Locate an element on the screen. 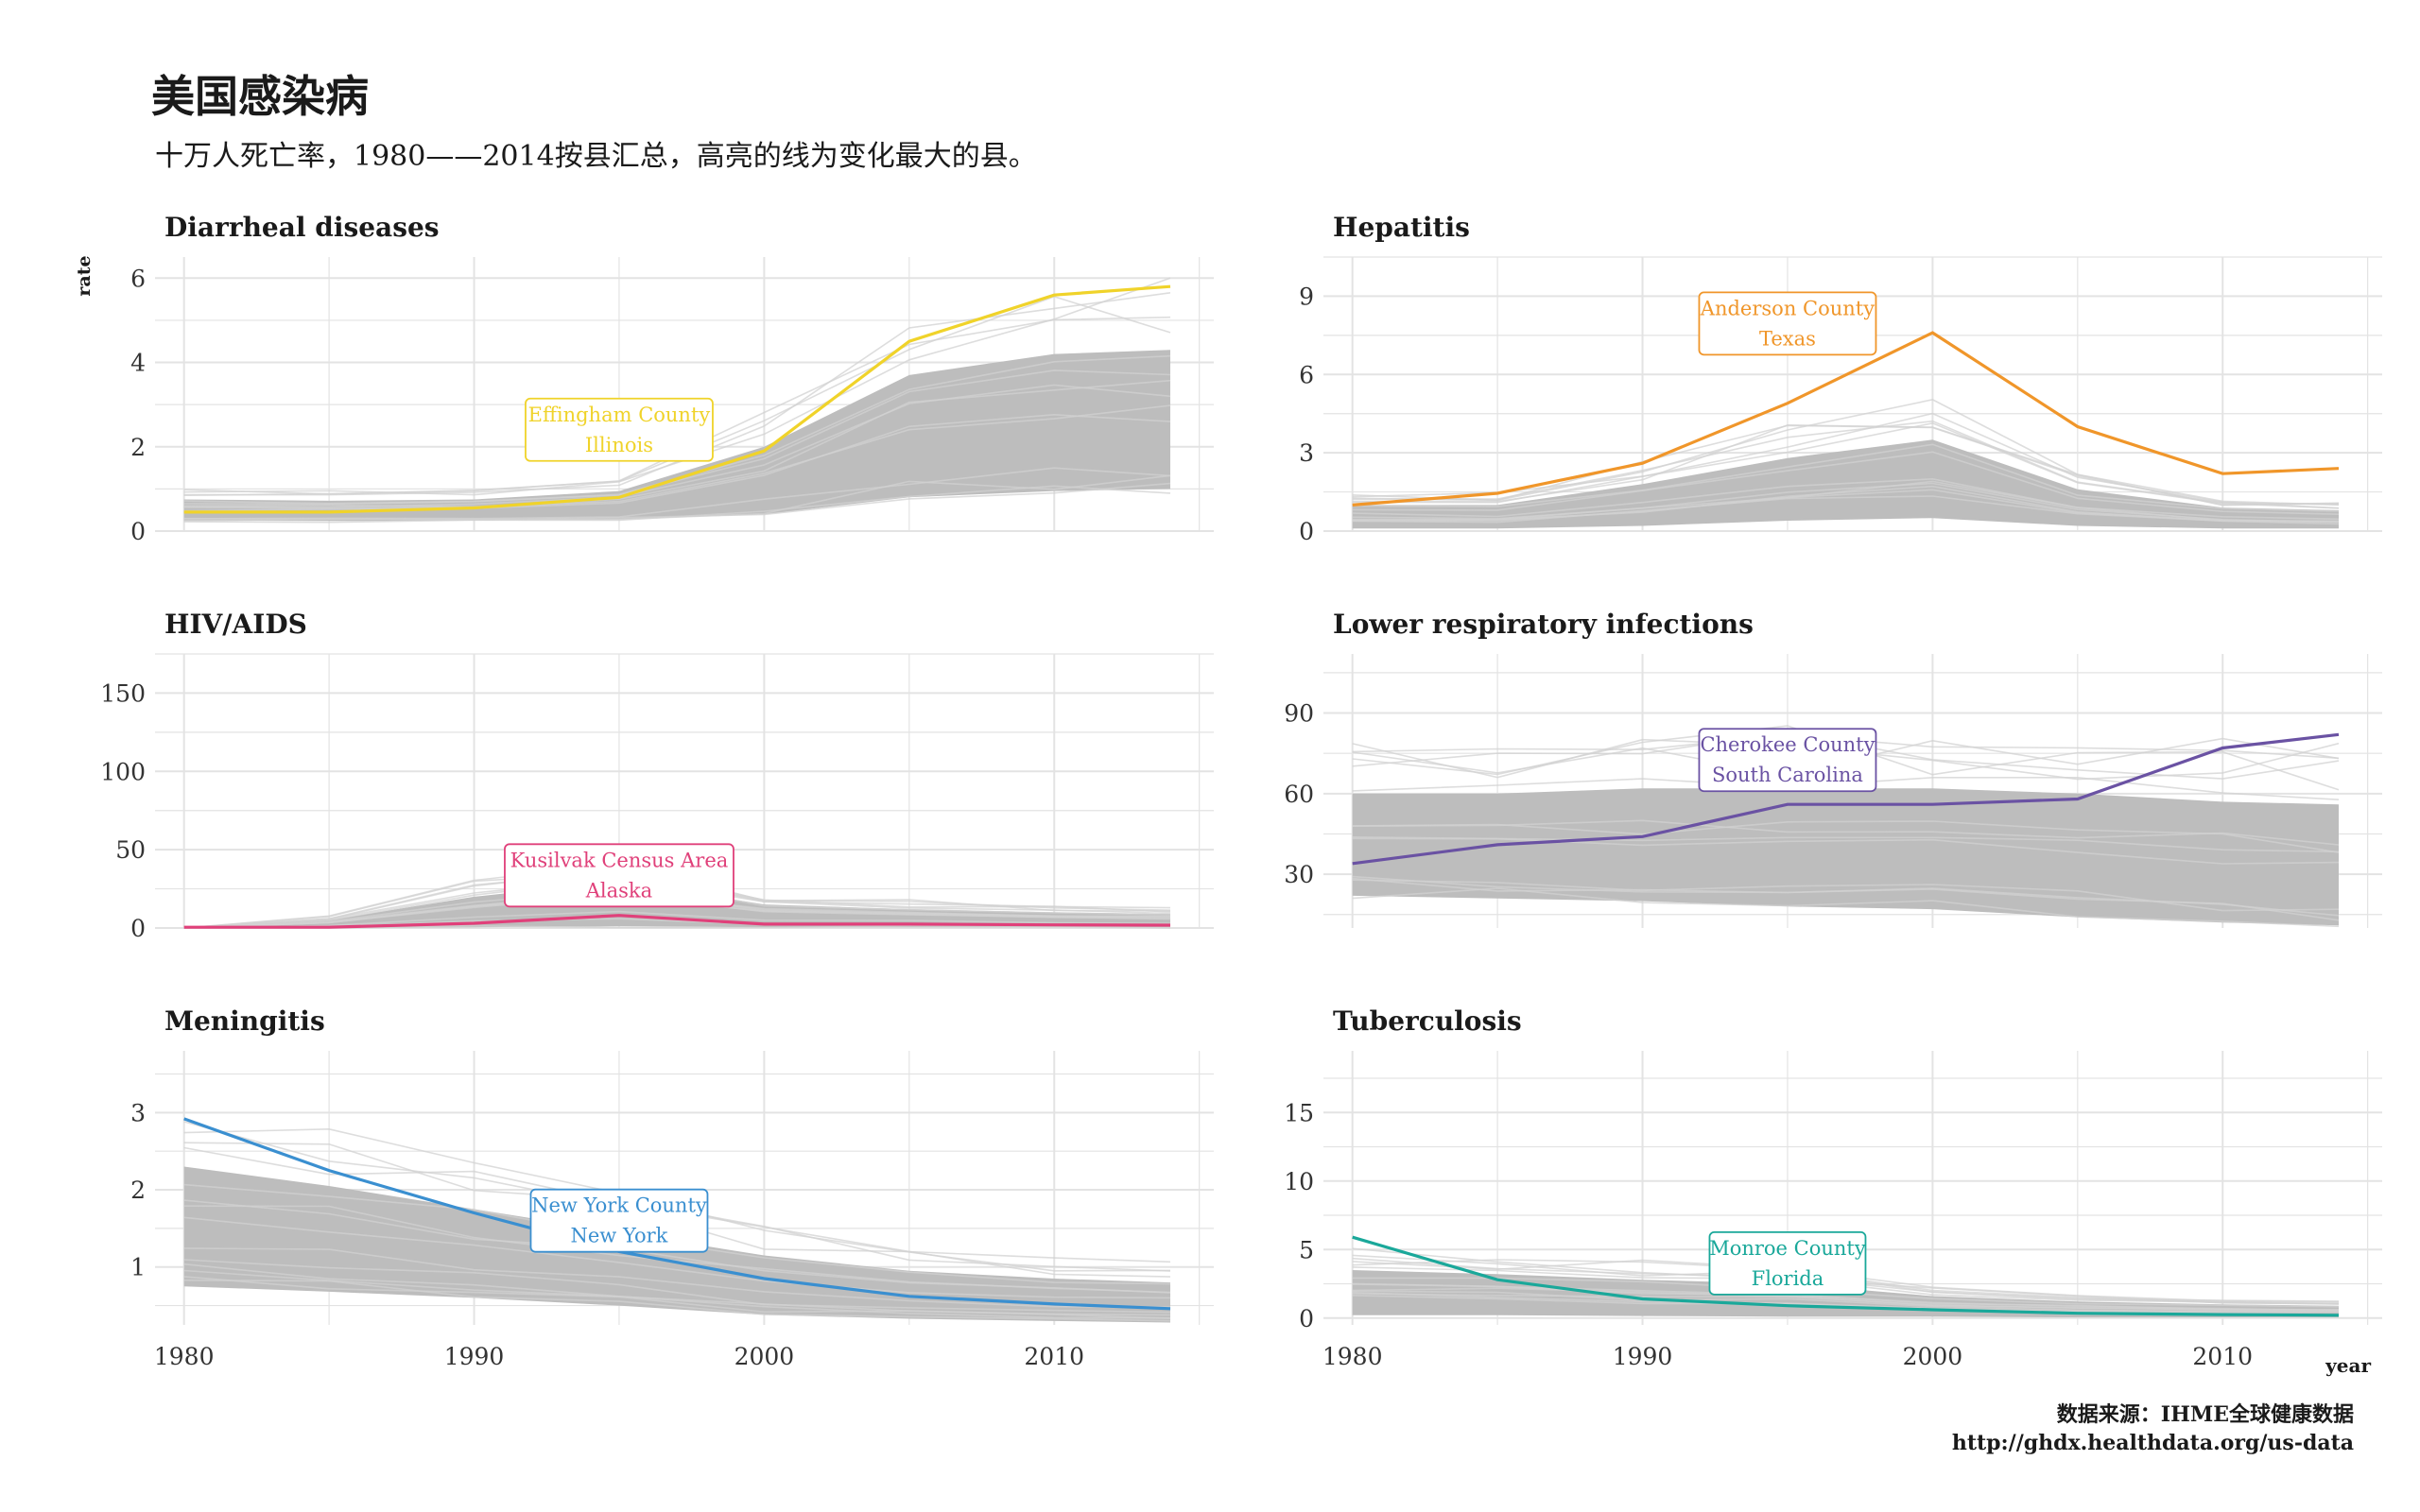  highlight-label: Cherokee County South Carolina is located at coordinates (1787, 760).